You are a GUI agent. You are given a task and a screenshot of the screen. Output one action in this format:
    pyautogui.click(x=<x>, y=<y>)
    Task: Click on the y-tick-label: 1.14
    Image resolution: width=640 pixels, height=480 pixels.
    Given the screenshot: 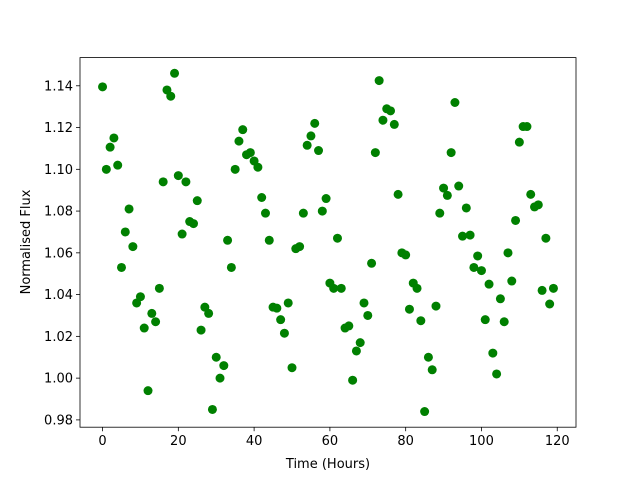 What is the action you would take?
    pyautogui.click(x=58, y=86)
    